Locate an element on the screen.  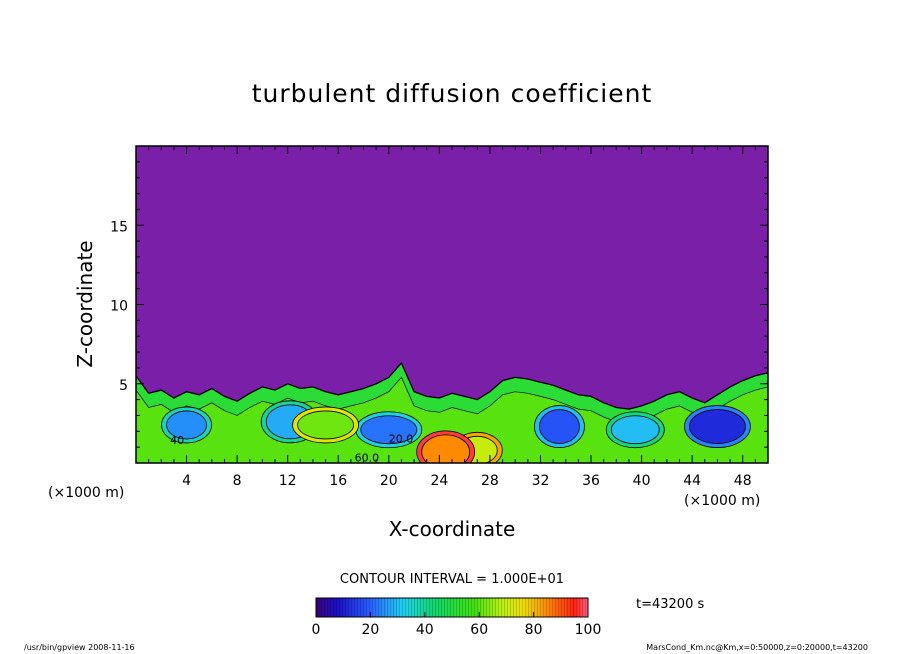
time-label: t=43200 s is located at coordinates (670, 604).